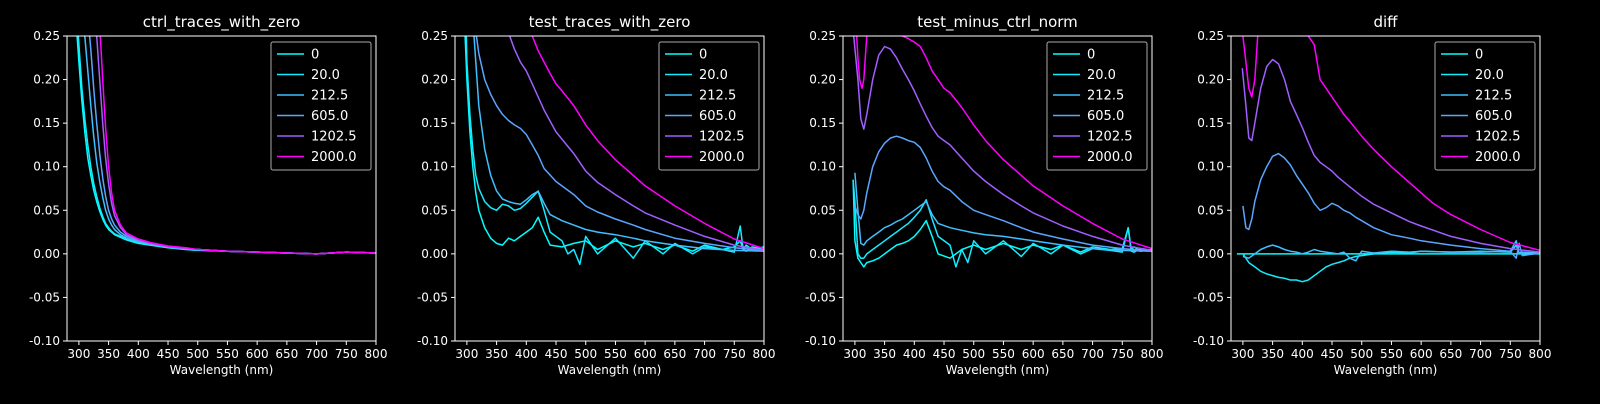 Image resolution: width=1600 pixels, height=404 pixels. What do you see at coordinates (997, 22) in the screenshot?
I see `chart-title: test_minus_ctrl_norm` at bounding box center [997, 22].